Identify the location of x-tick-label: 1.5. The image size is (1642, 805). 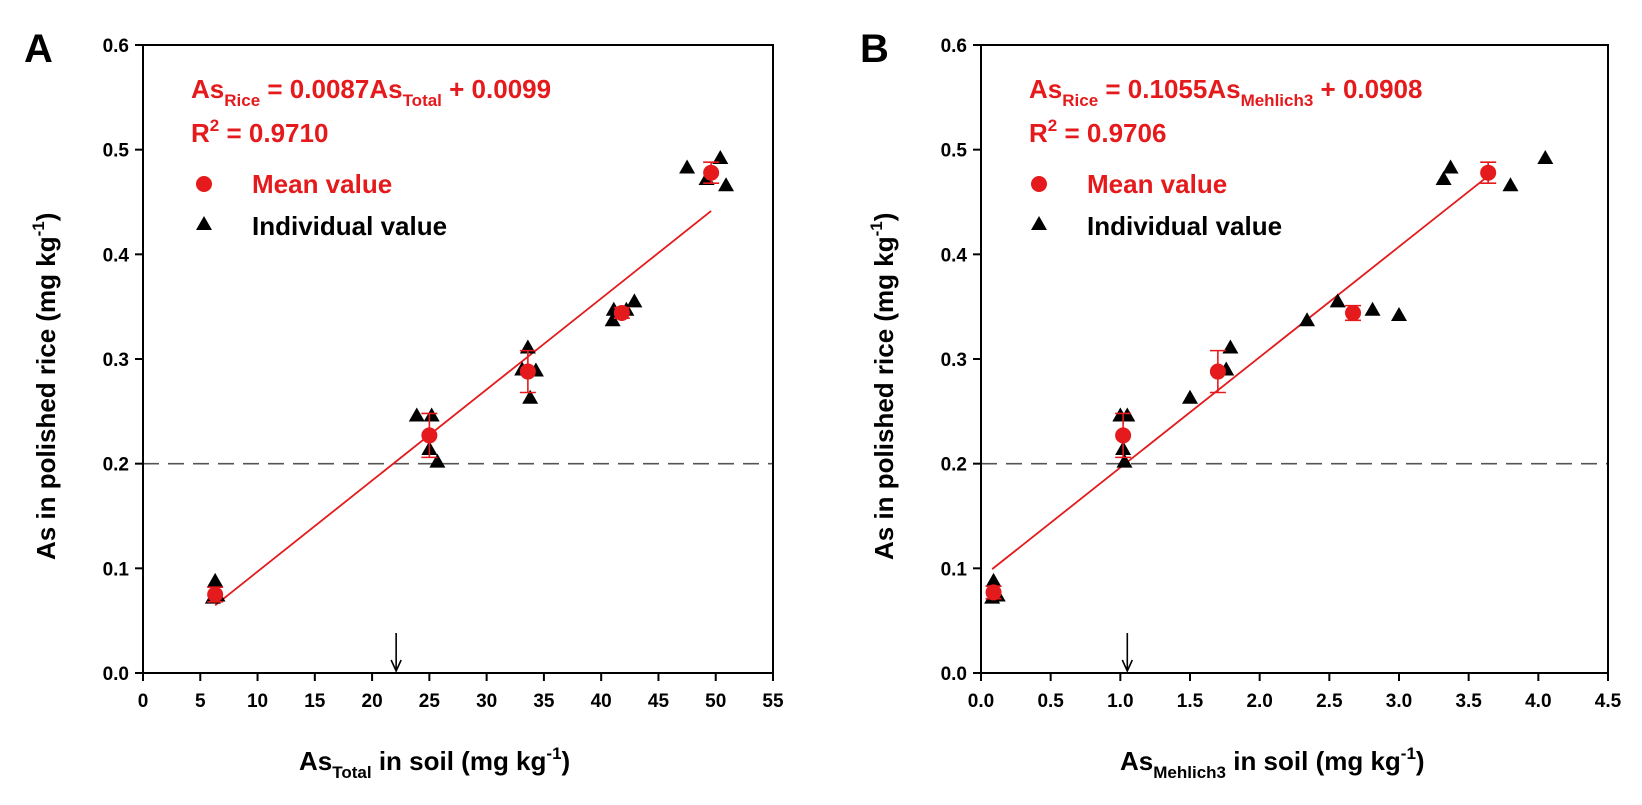
(1190, 701).